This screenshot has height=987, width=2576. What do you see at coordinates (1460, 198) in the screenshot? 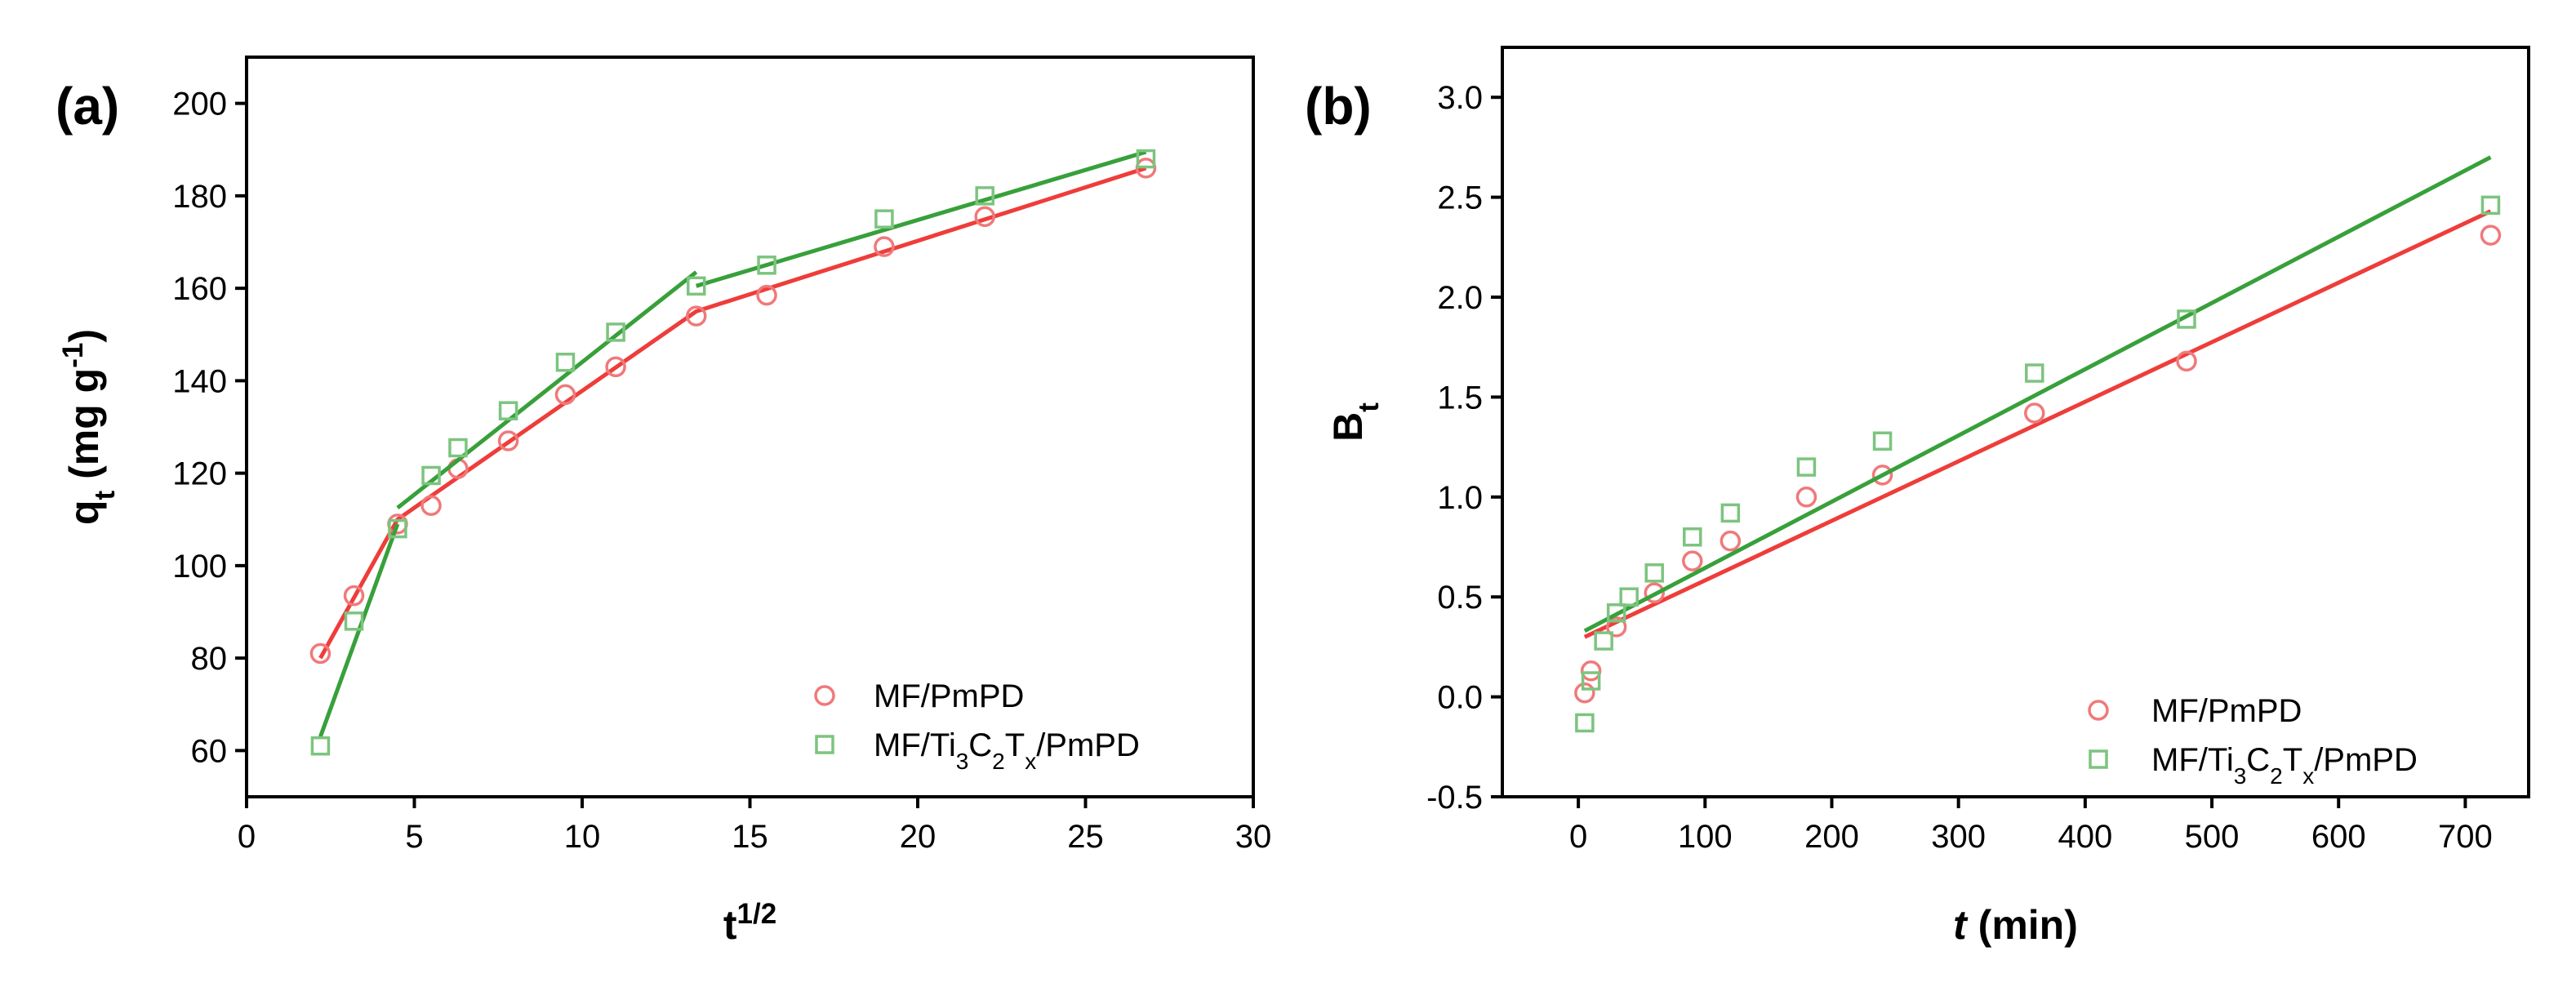
I see `y-tick-label: 2.5` at bounding box center [1460, 198].